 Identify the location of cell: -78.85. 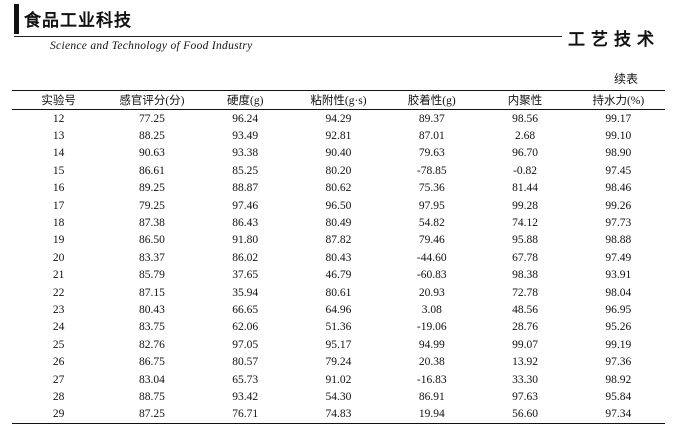
(431, 170).